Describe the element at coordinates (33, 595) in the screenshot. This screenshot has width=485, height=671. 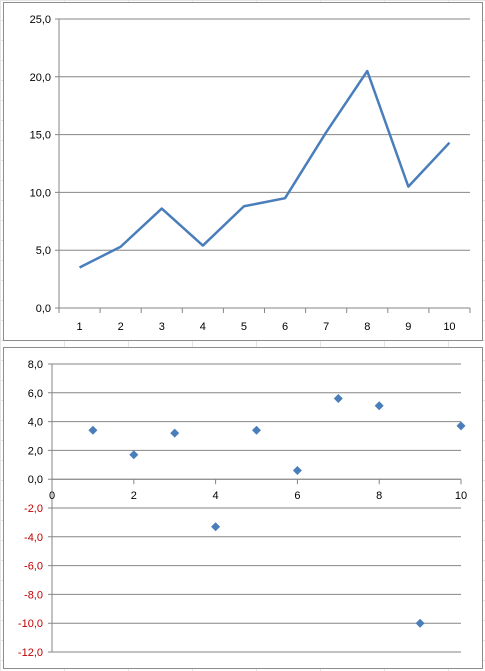
I see `y-tick-label: -8,0` at that location.